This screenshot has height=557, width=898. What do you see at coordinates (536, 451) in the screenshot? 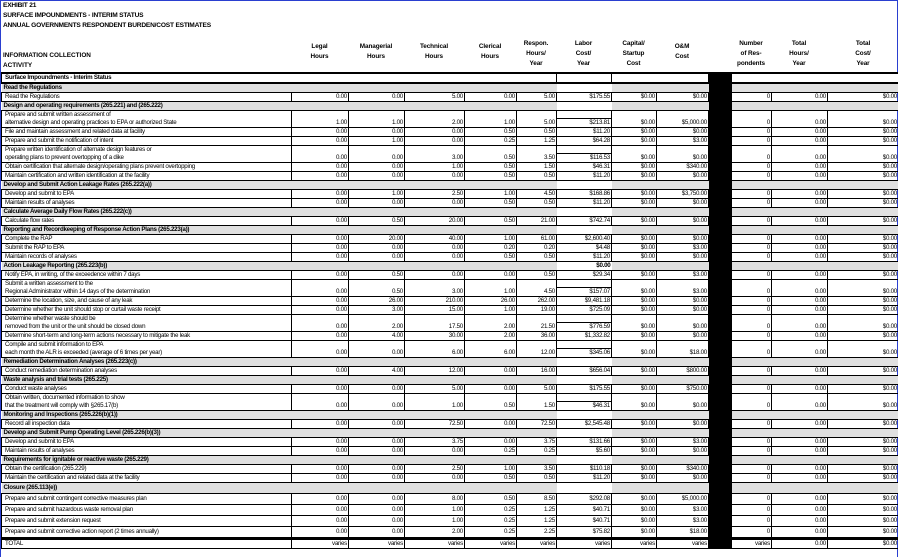
I see `respondent-hours-cell: 0.25` at bounding box center [536, 451].